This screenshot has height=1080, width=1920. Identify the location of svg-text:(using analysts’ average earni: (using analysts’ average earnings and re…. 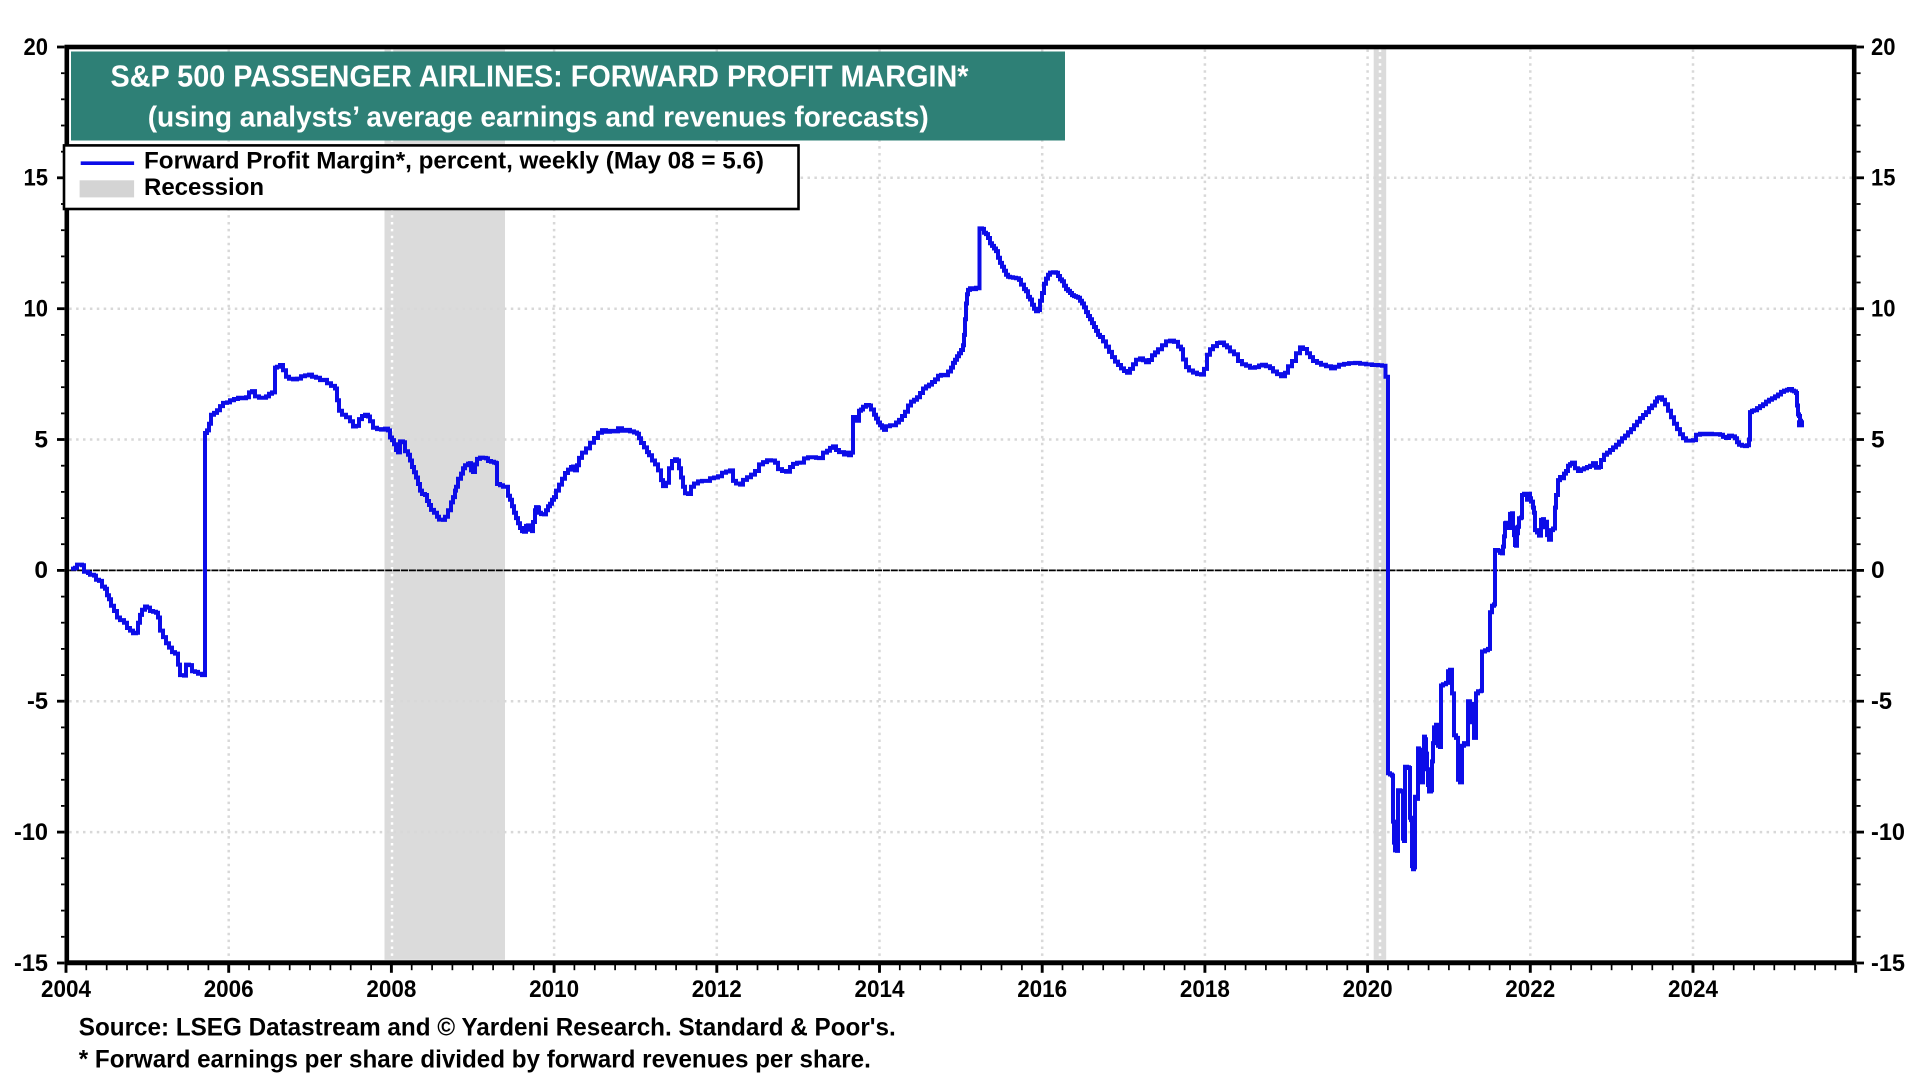
(538, 118).